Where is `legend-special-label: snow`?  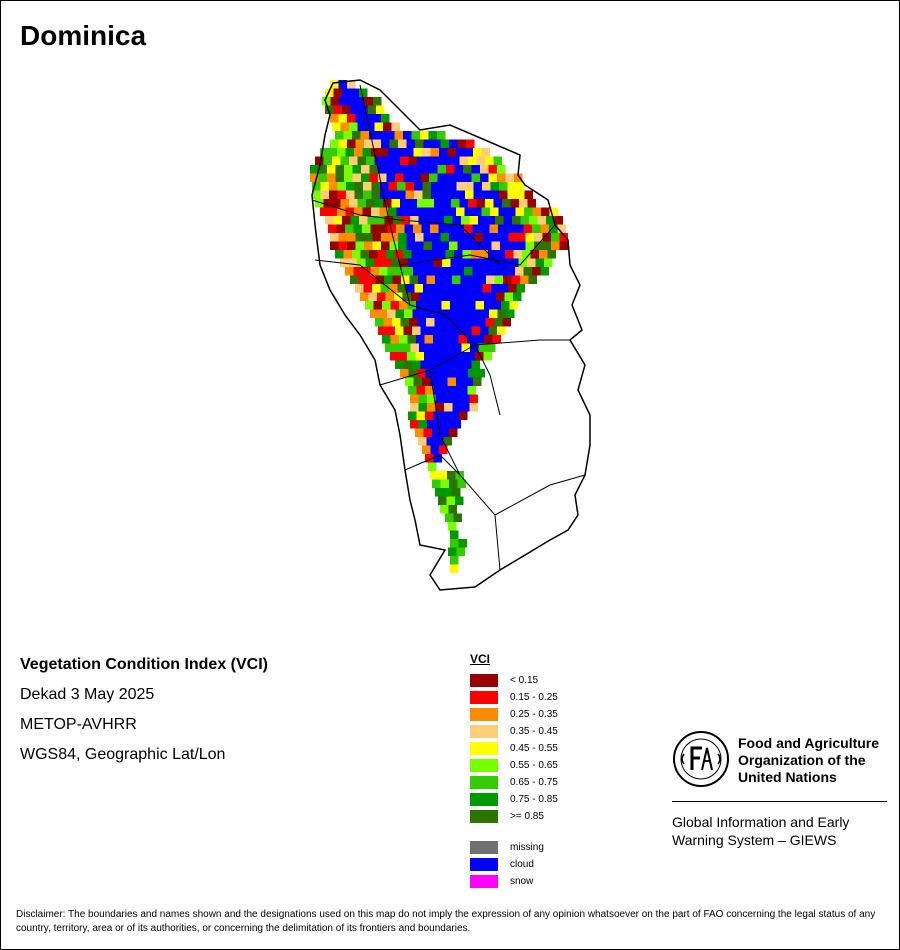
legend-special-label: snow is located at coordinates (522, 881).